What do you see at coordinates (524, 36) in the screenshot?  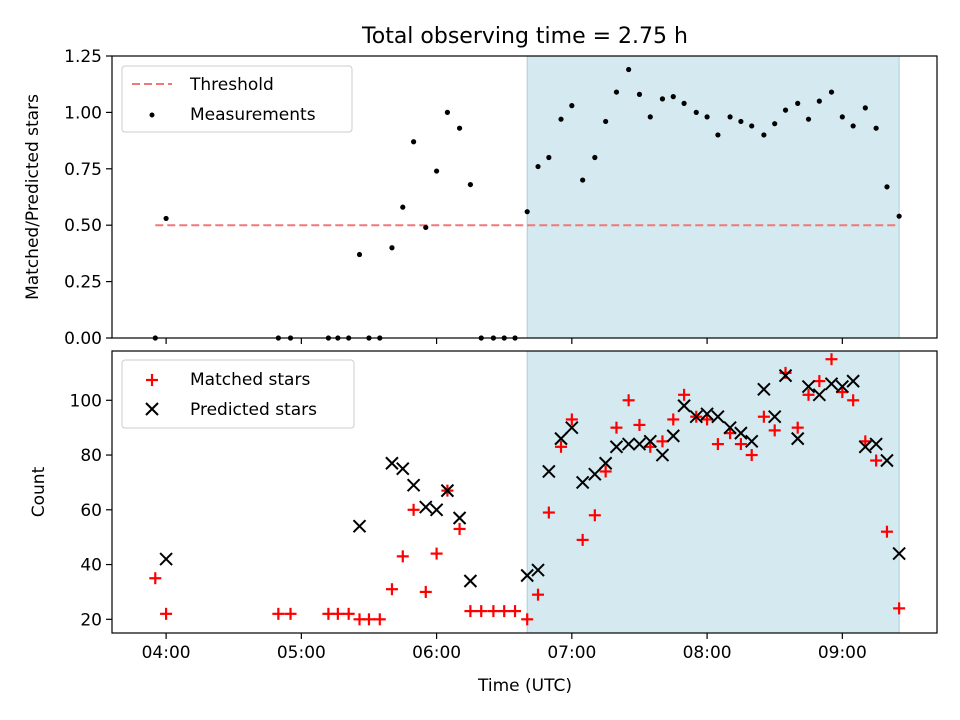 I see `figure-title: Total observing time = 2.75 h` at bounding box center [524, 36].